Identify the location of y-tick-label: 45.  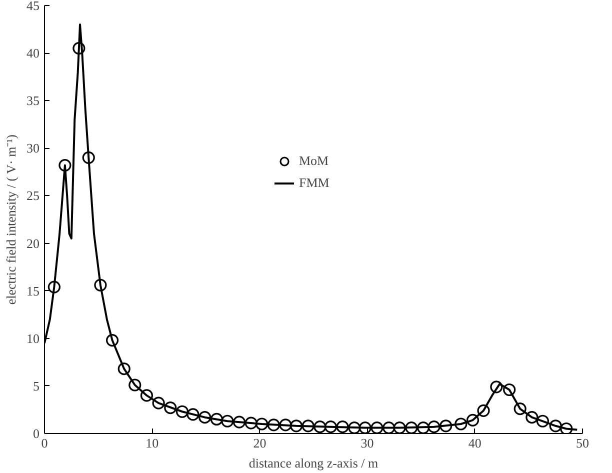
(33, 6).